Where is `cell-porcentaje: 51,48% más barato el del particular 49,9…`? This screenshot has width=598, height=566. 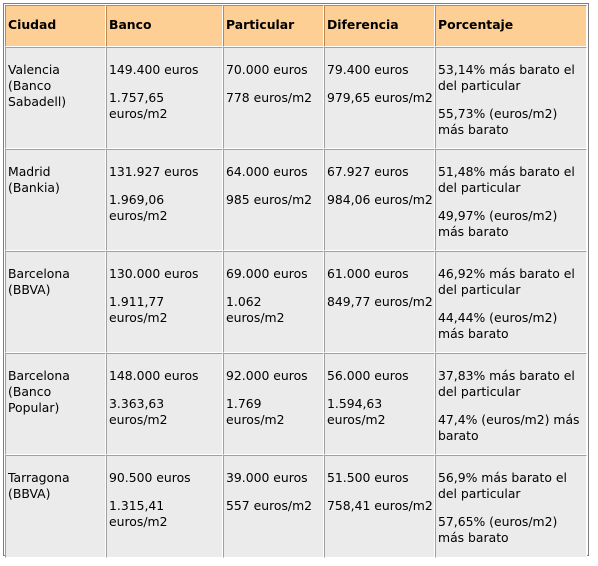
cell-porcentaje: 51,48% más barato el del particular 49,9… is located at coordinates (511, 200).